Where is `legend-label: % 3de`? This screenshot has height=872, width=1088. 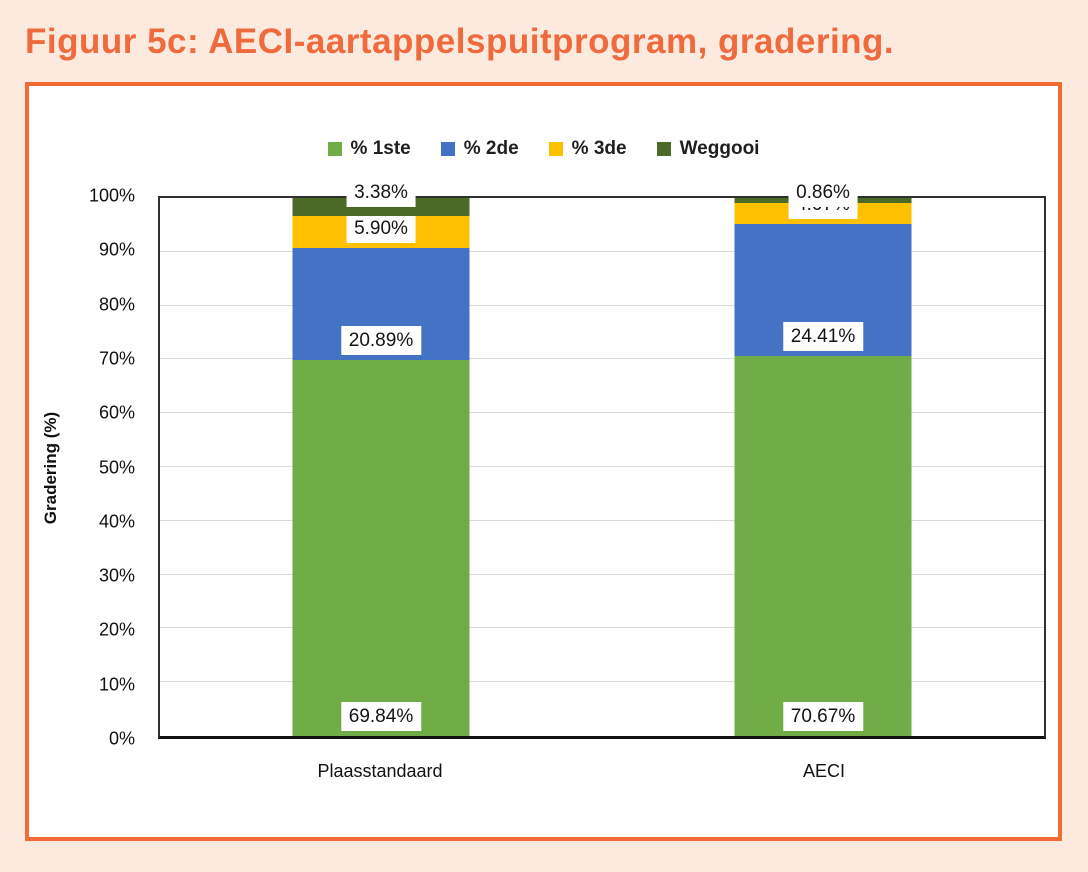
legend-label: % 3de is located at coordinates (599, 148).